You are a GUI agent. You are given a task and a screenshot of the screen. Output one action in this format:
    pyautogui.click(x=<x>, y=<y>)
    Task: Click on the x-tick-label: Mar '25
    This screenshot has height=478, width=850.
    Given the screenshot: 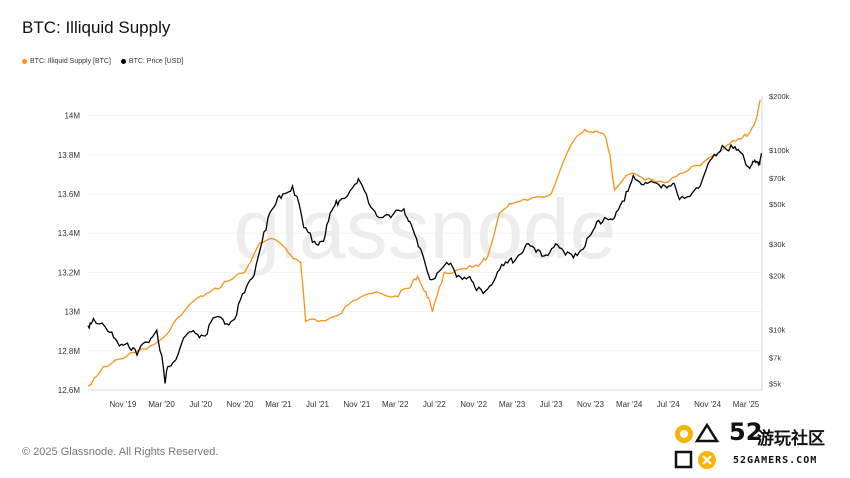 What is the action you would take?
    pyautogui.click(x=746, y=404)
    